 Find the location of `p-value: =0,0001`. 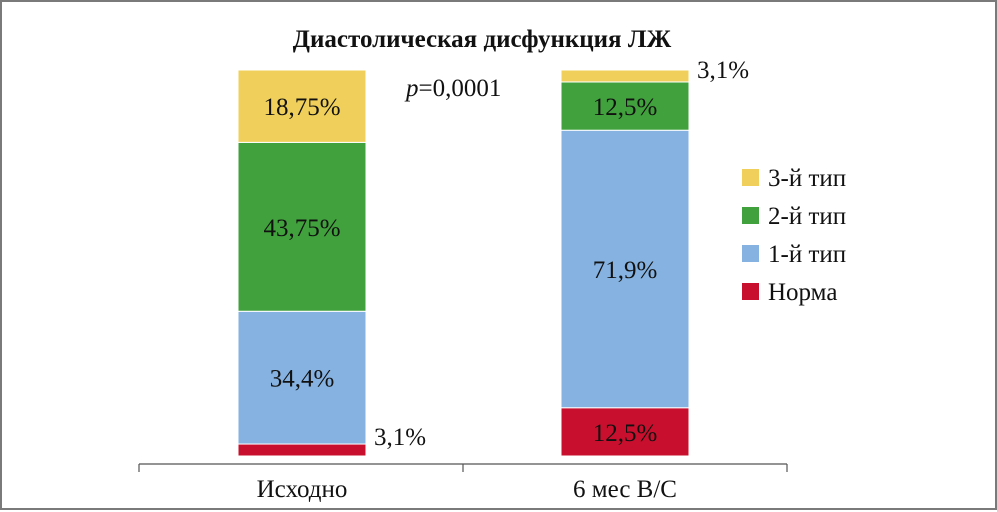

p-value: =0,0001 is located at coordinates (460, 88).